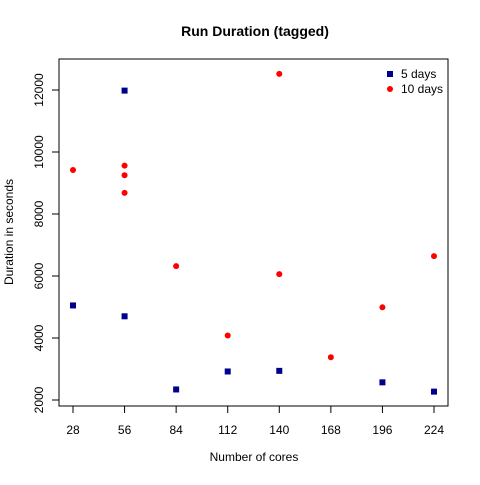 This screenshot has width=480, height=485. What do you see at coordinates (39, 275) in the screenshot?
I see `y-tick-label: 6000` at bounding box center [39, 275].